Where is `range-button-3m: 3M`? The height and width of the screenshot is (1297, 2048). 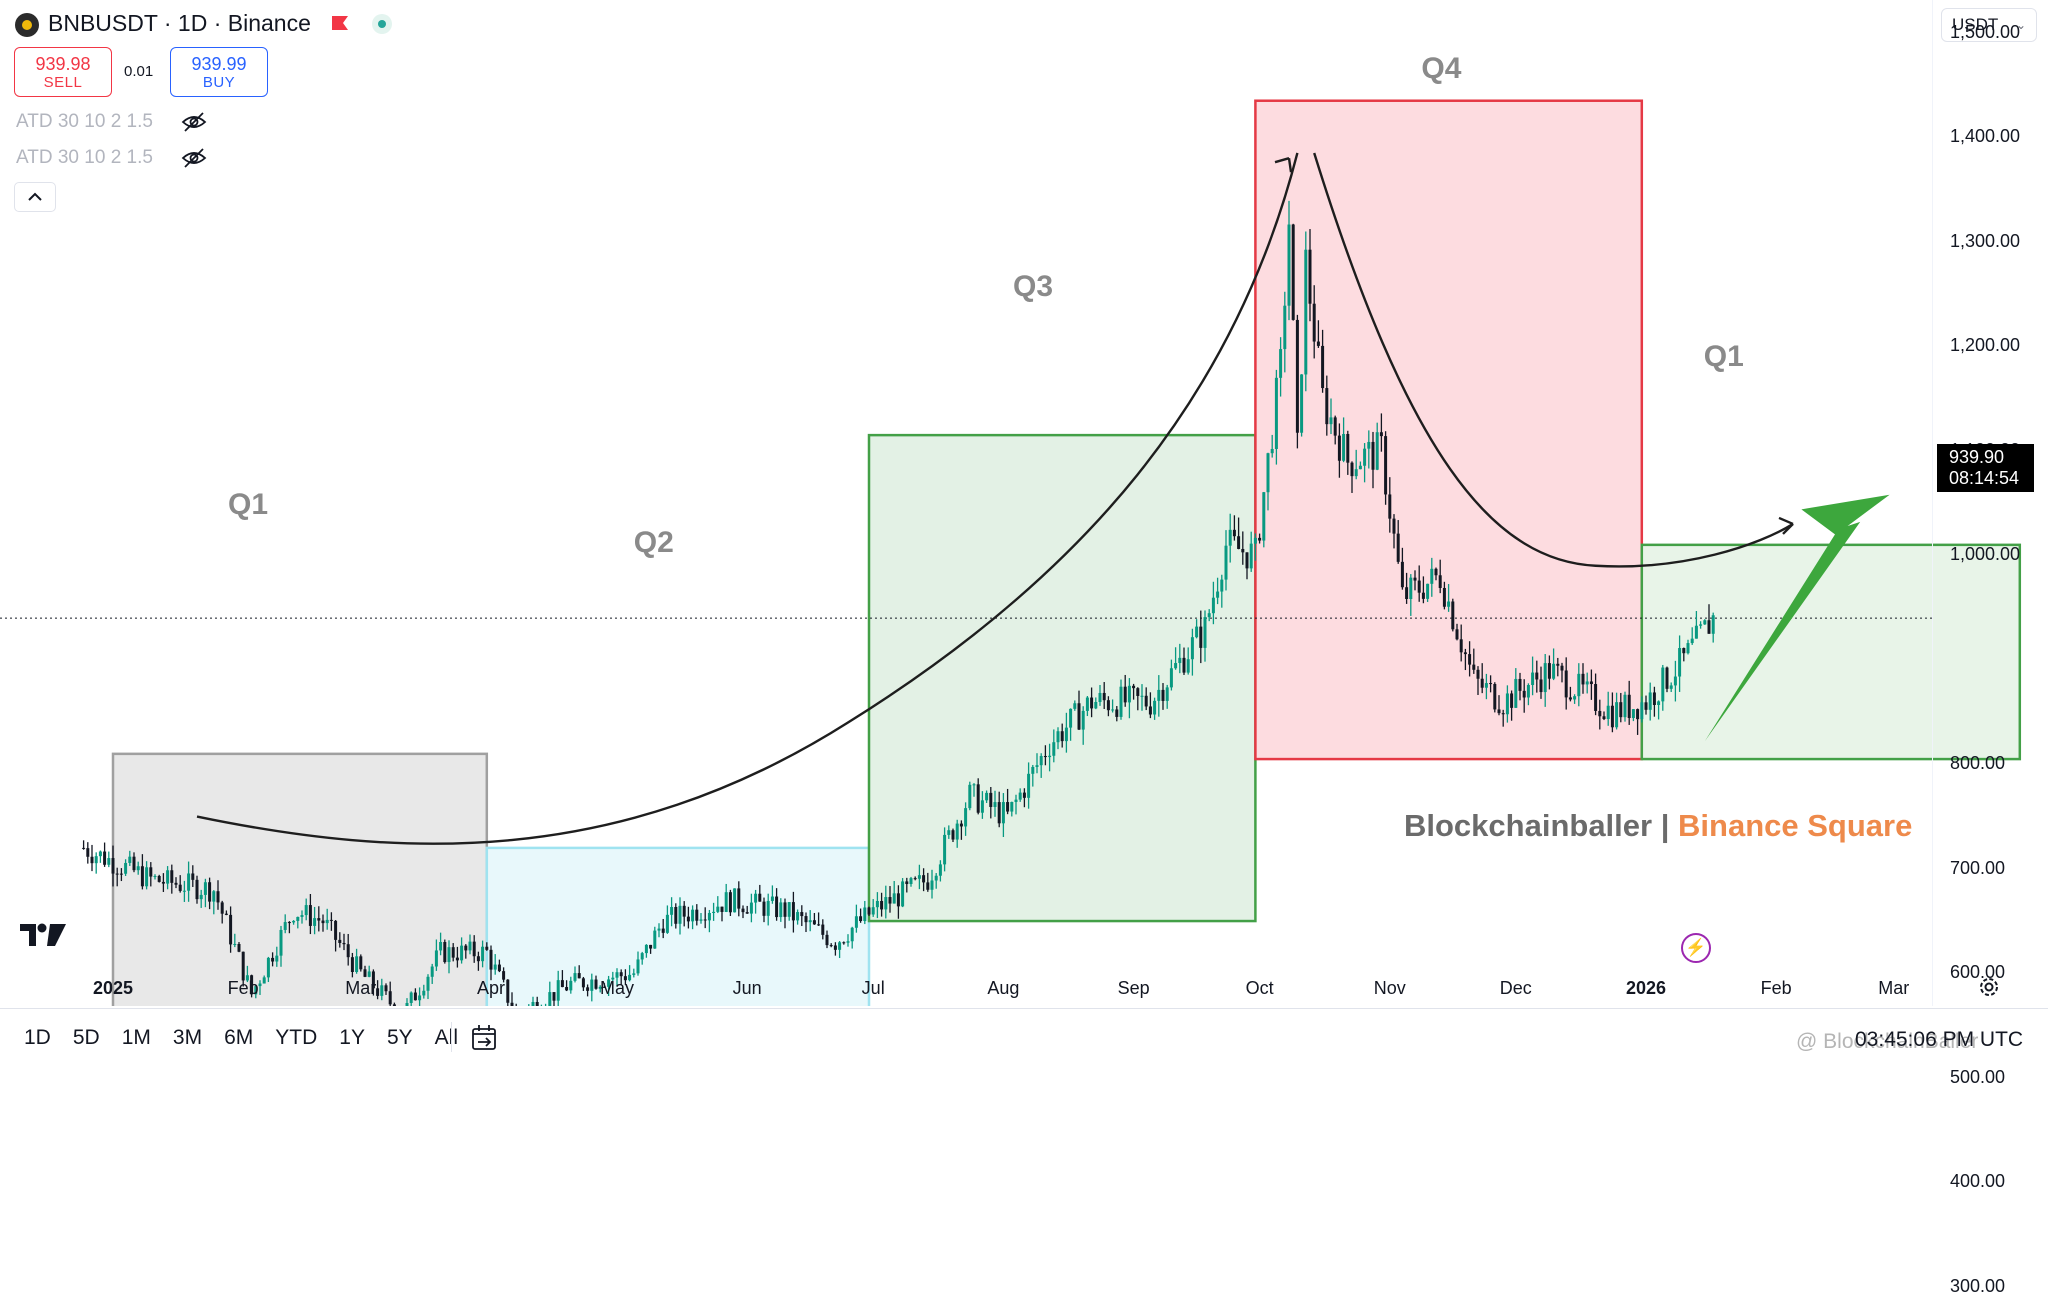
range-button-3m: 3M is located at coordinates (187, 1037).